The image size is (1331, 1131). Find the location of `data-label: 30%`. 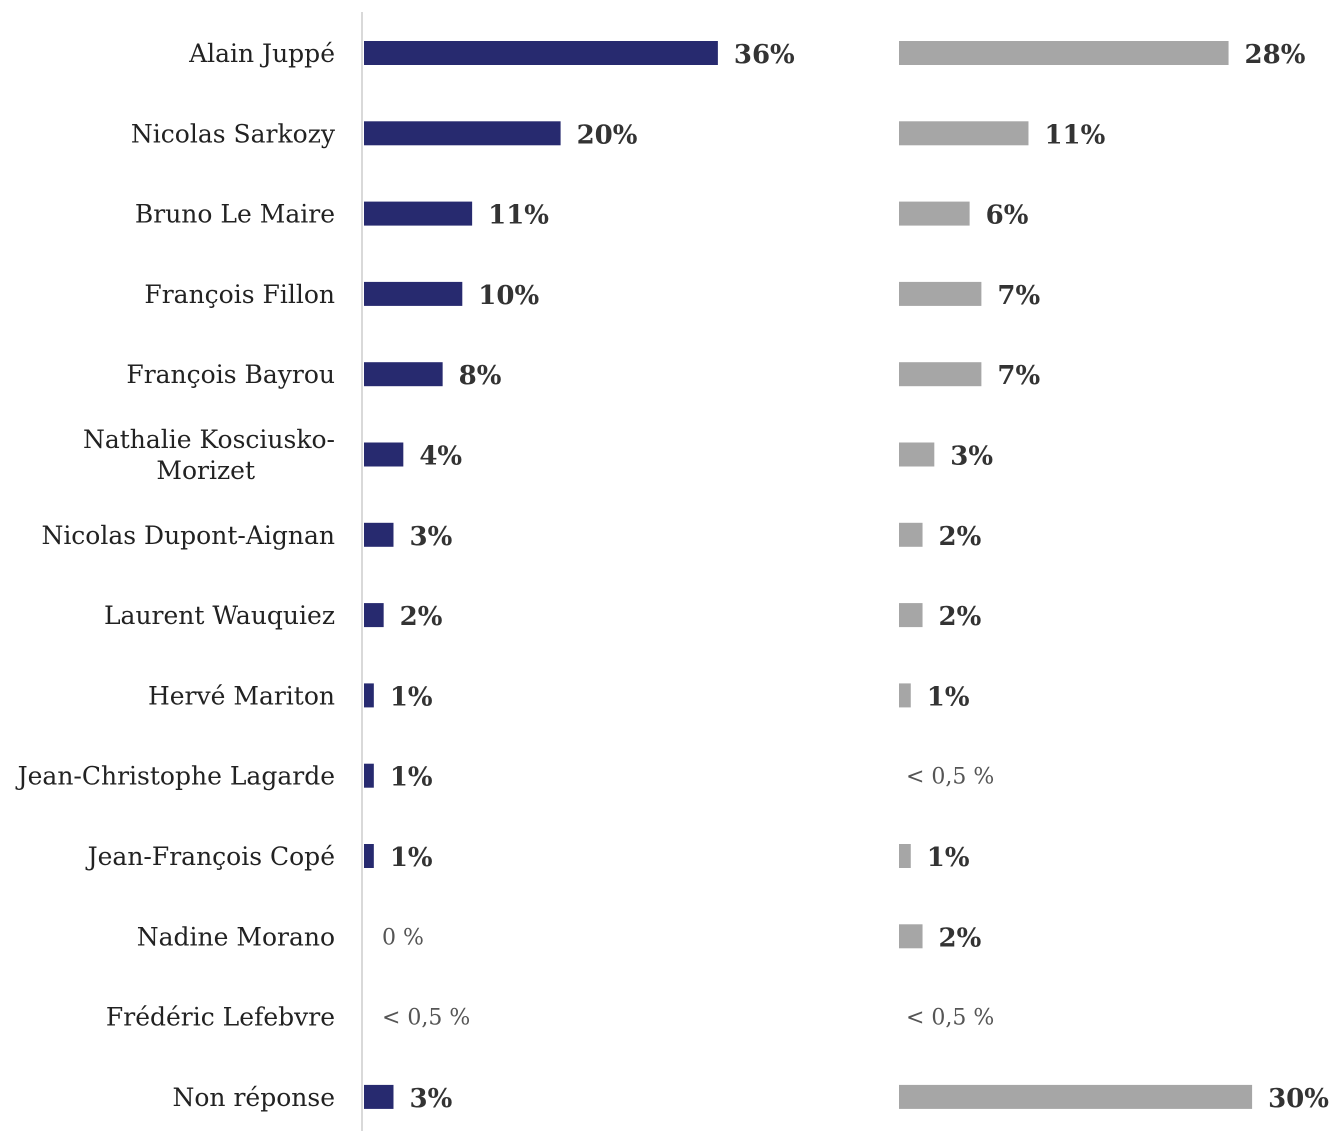

data-label: 30% is located at coordinates (1298, 1099).